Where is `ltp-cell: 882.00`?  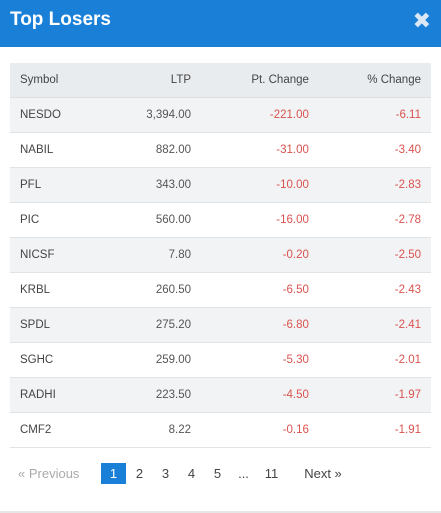 ltp-cell: 882.00 is located at coordinates (152, 150).